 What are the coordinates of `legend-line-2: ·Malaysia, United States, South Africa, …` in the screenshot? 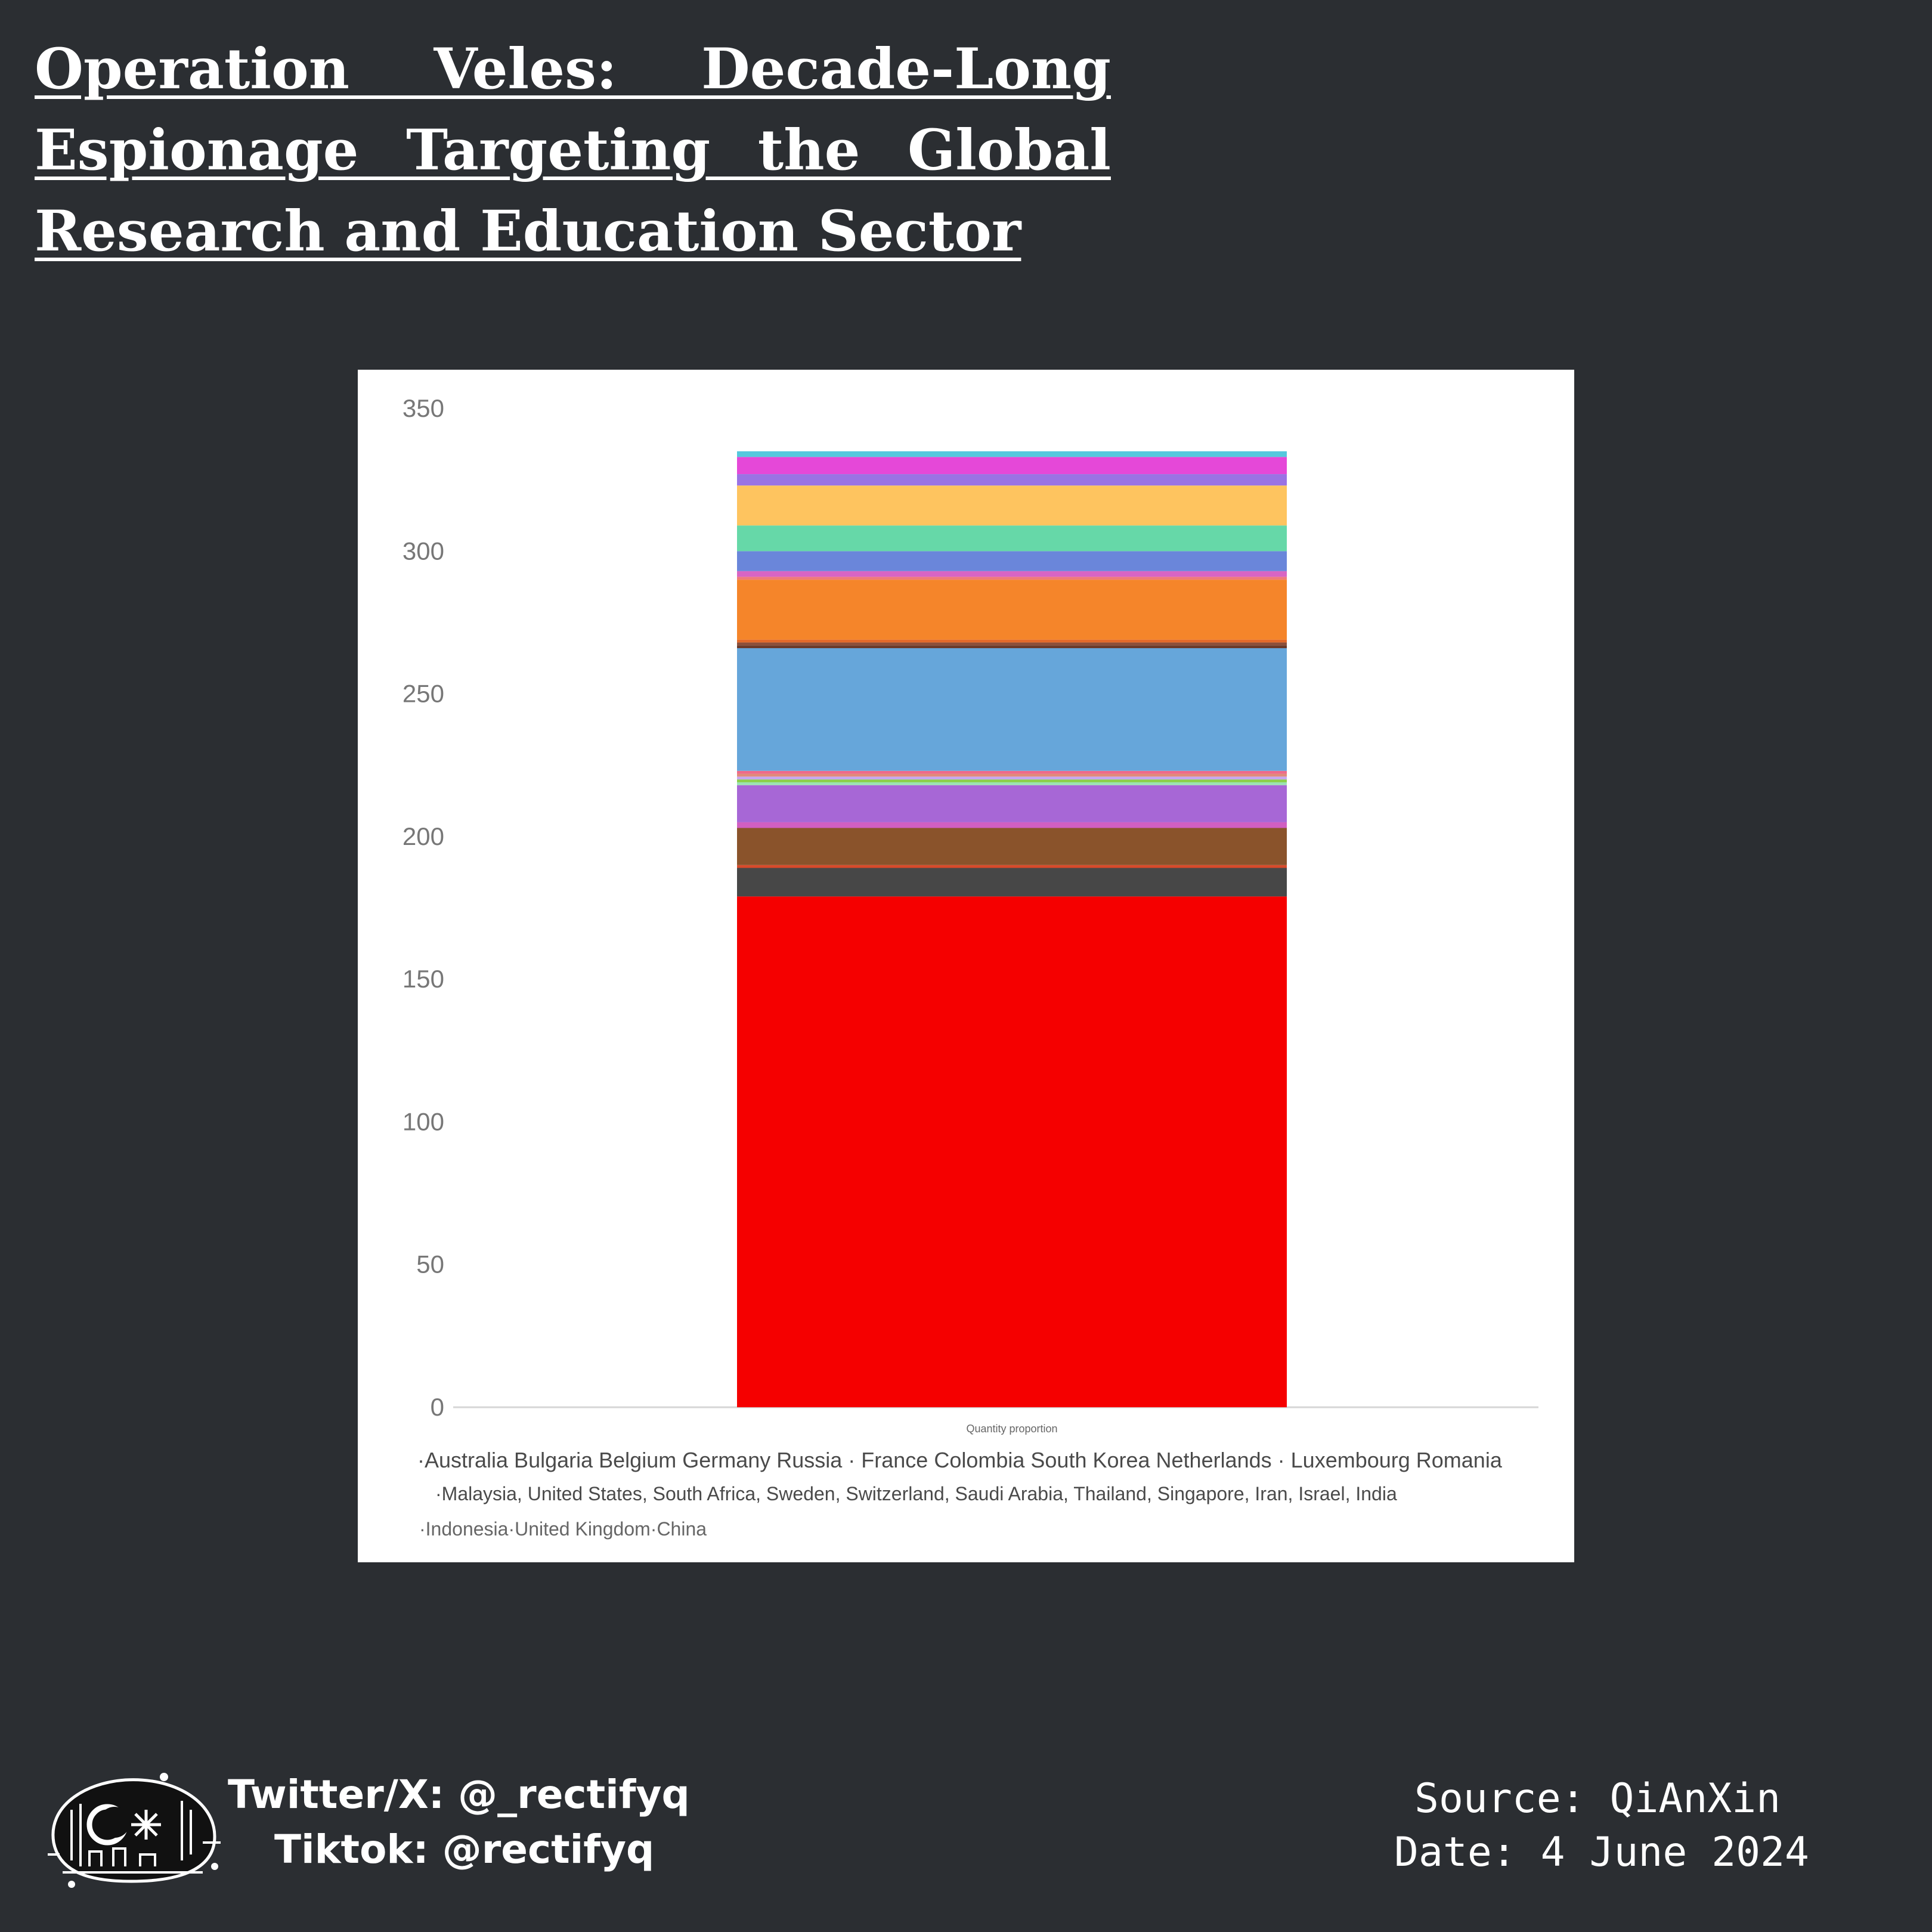 It's located at (916, 1494).